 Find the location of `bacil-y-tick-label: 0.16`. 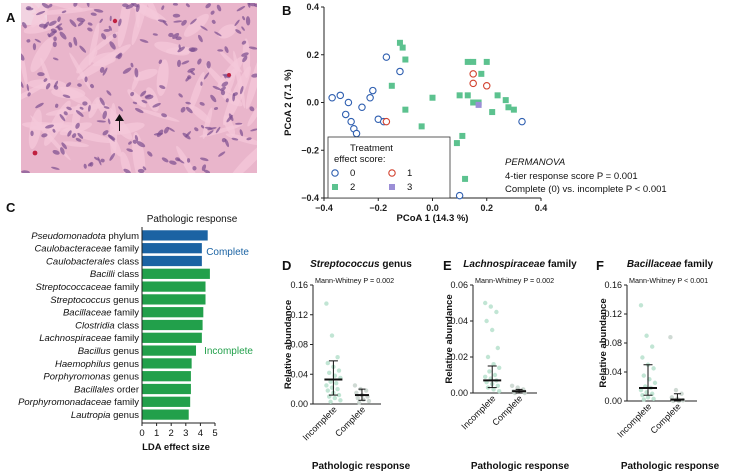

bacil-y-tick-label: 0.16 is located at coordinates (613, 285).